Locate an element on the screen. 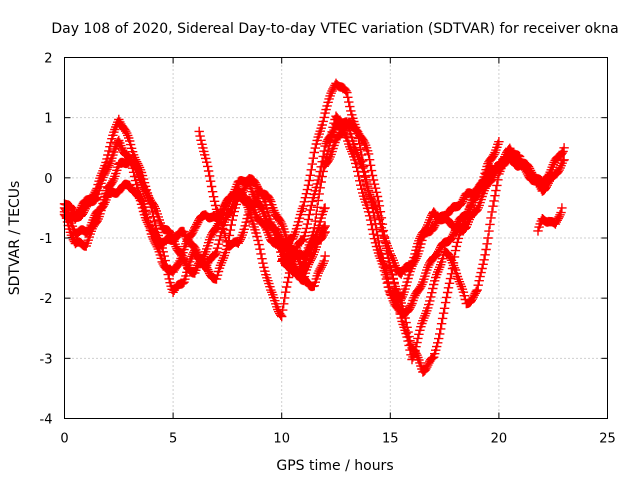 This screenshot has height=480, width=640. x-axis-tick-labels: 0 5 10 15 20 25 is located at coordinates (337, 439).